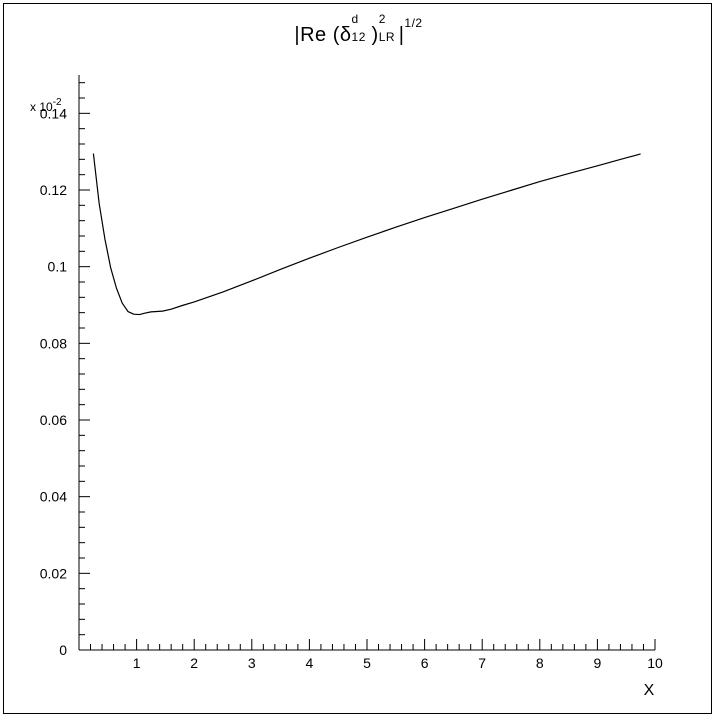  What do you see at coordinates (655, 663) in the screenshot?
I see `x-tick-label: 10` at bounding box center [655, 663].